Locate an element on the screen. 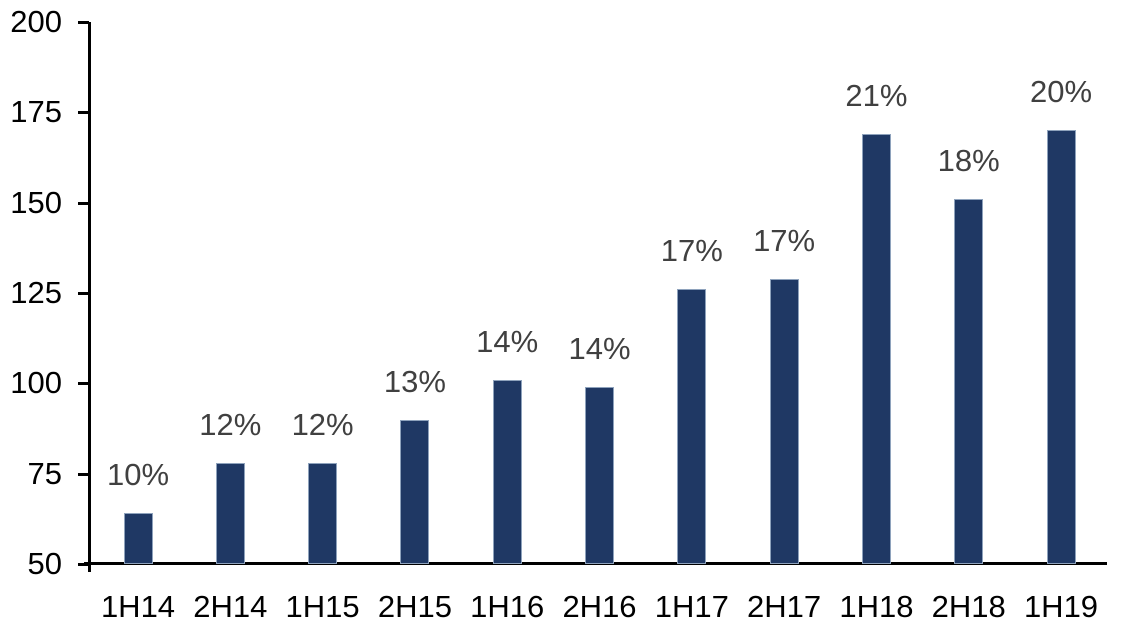 The width and height of the screenshot is (1129, 641). x-tick-label: 1H16 is located at coordinates (507, 606).